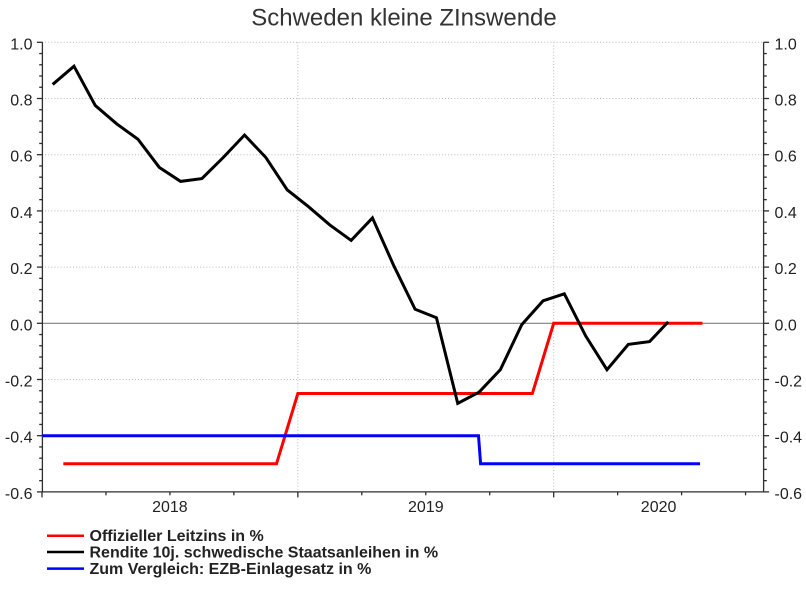  Describe the element at coordinates (170, 507) in the screenshot. I see `svg-text: 2018` at that location.